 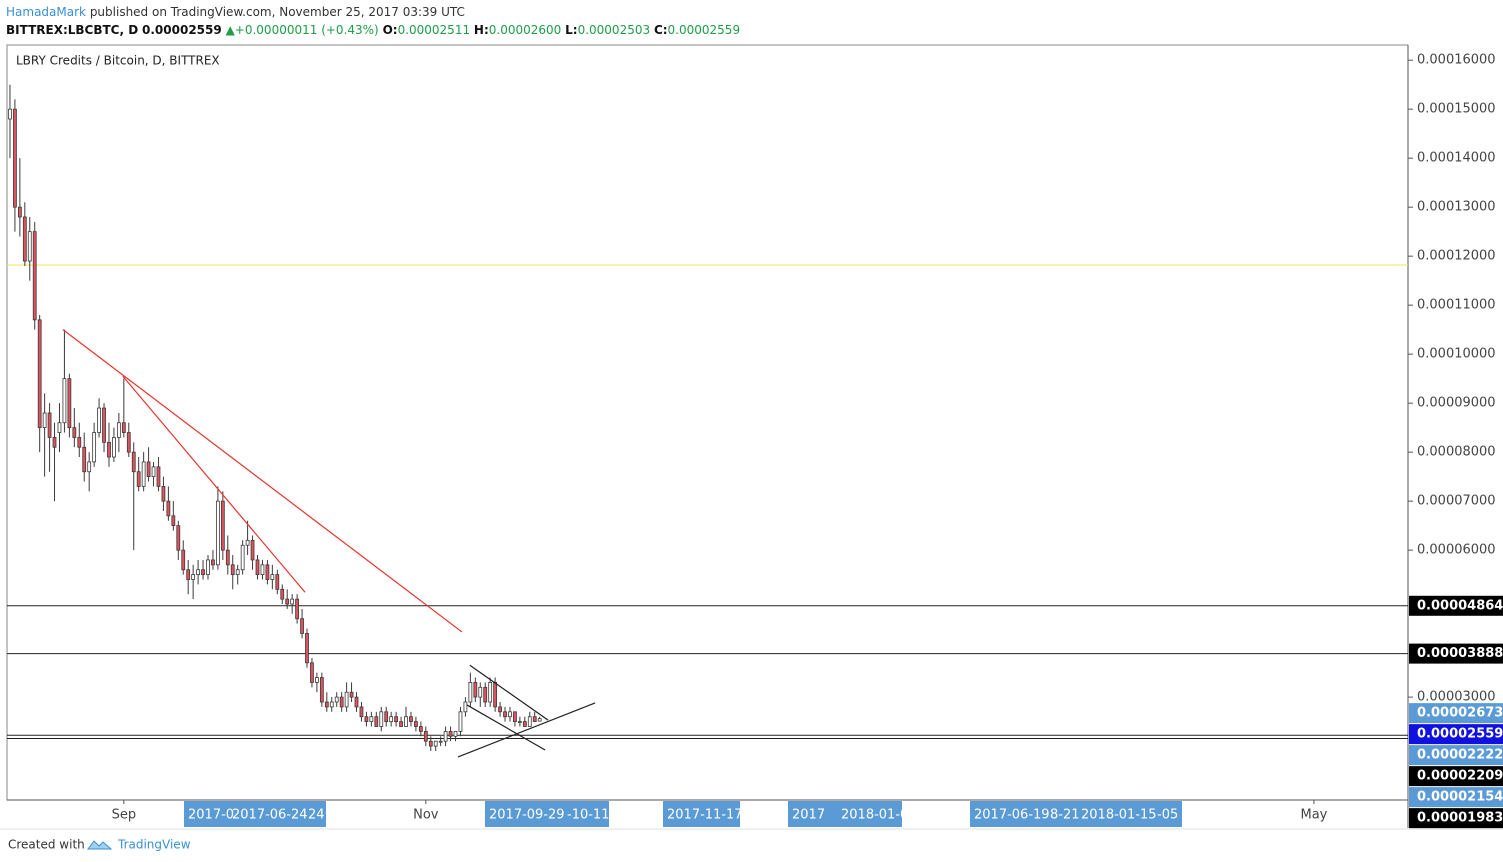 What do you see at coordinates (1167, 815) in the screenshot?
I see `time-marker-label: -05` at bounding box center [1167, 815].